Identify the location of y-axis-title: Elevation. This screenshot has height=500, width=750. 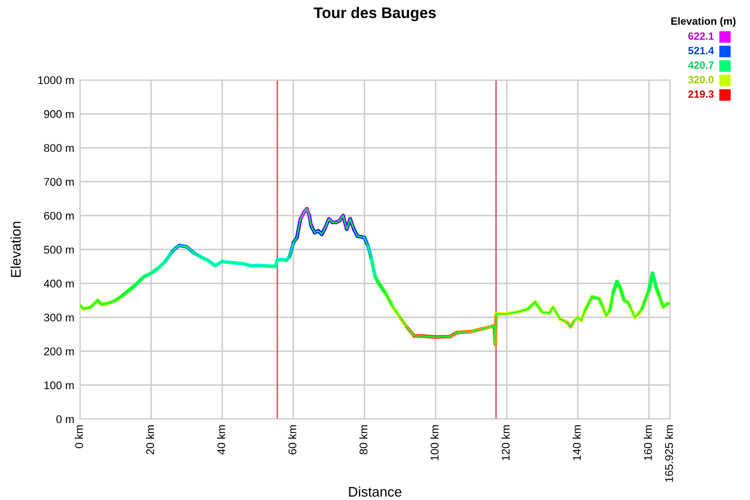
(15, 249).